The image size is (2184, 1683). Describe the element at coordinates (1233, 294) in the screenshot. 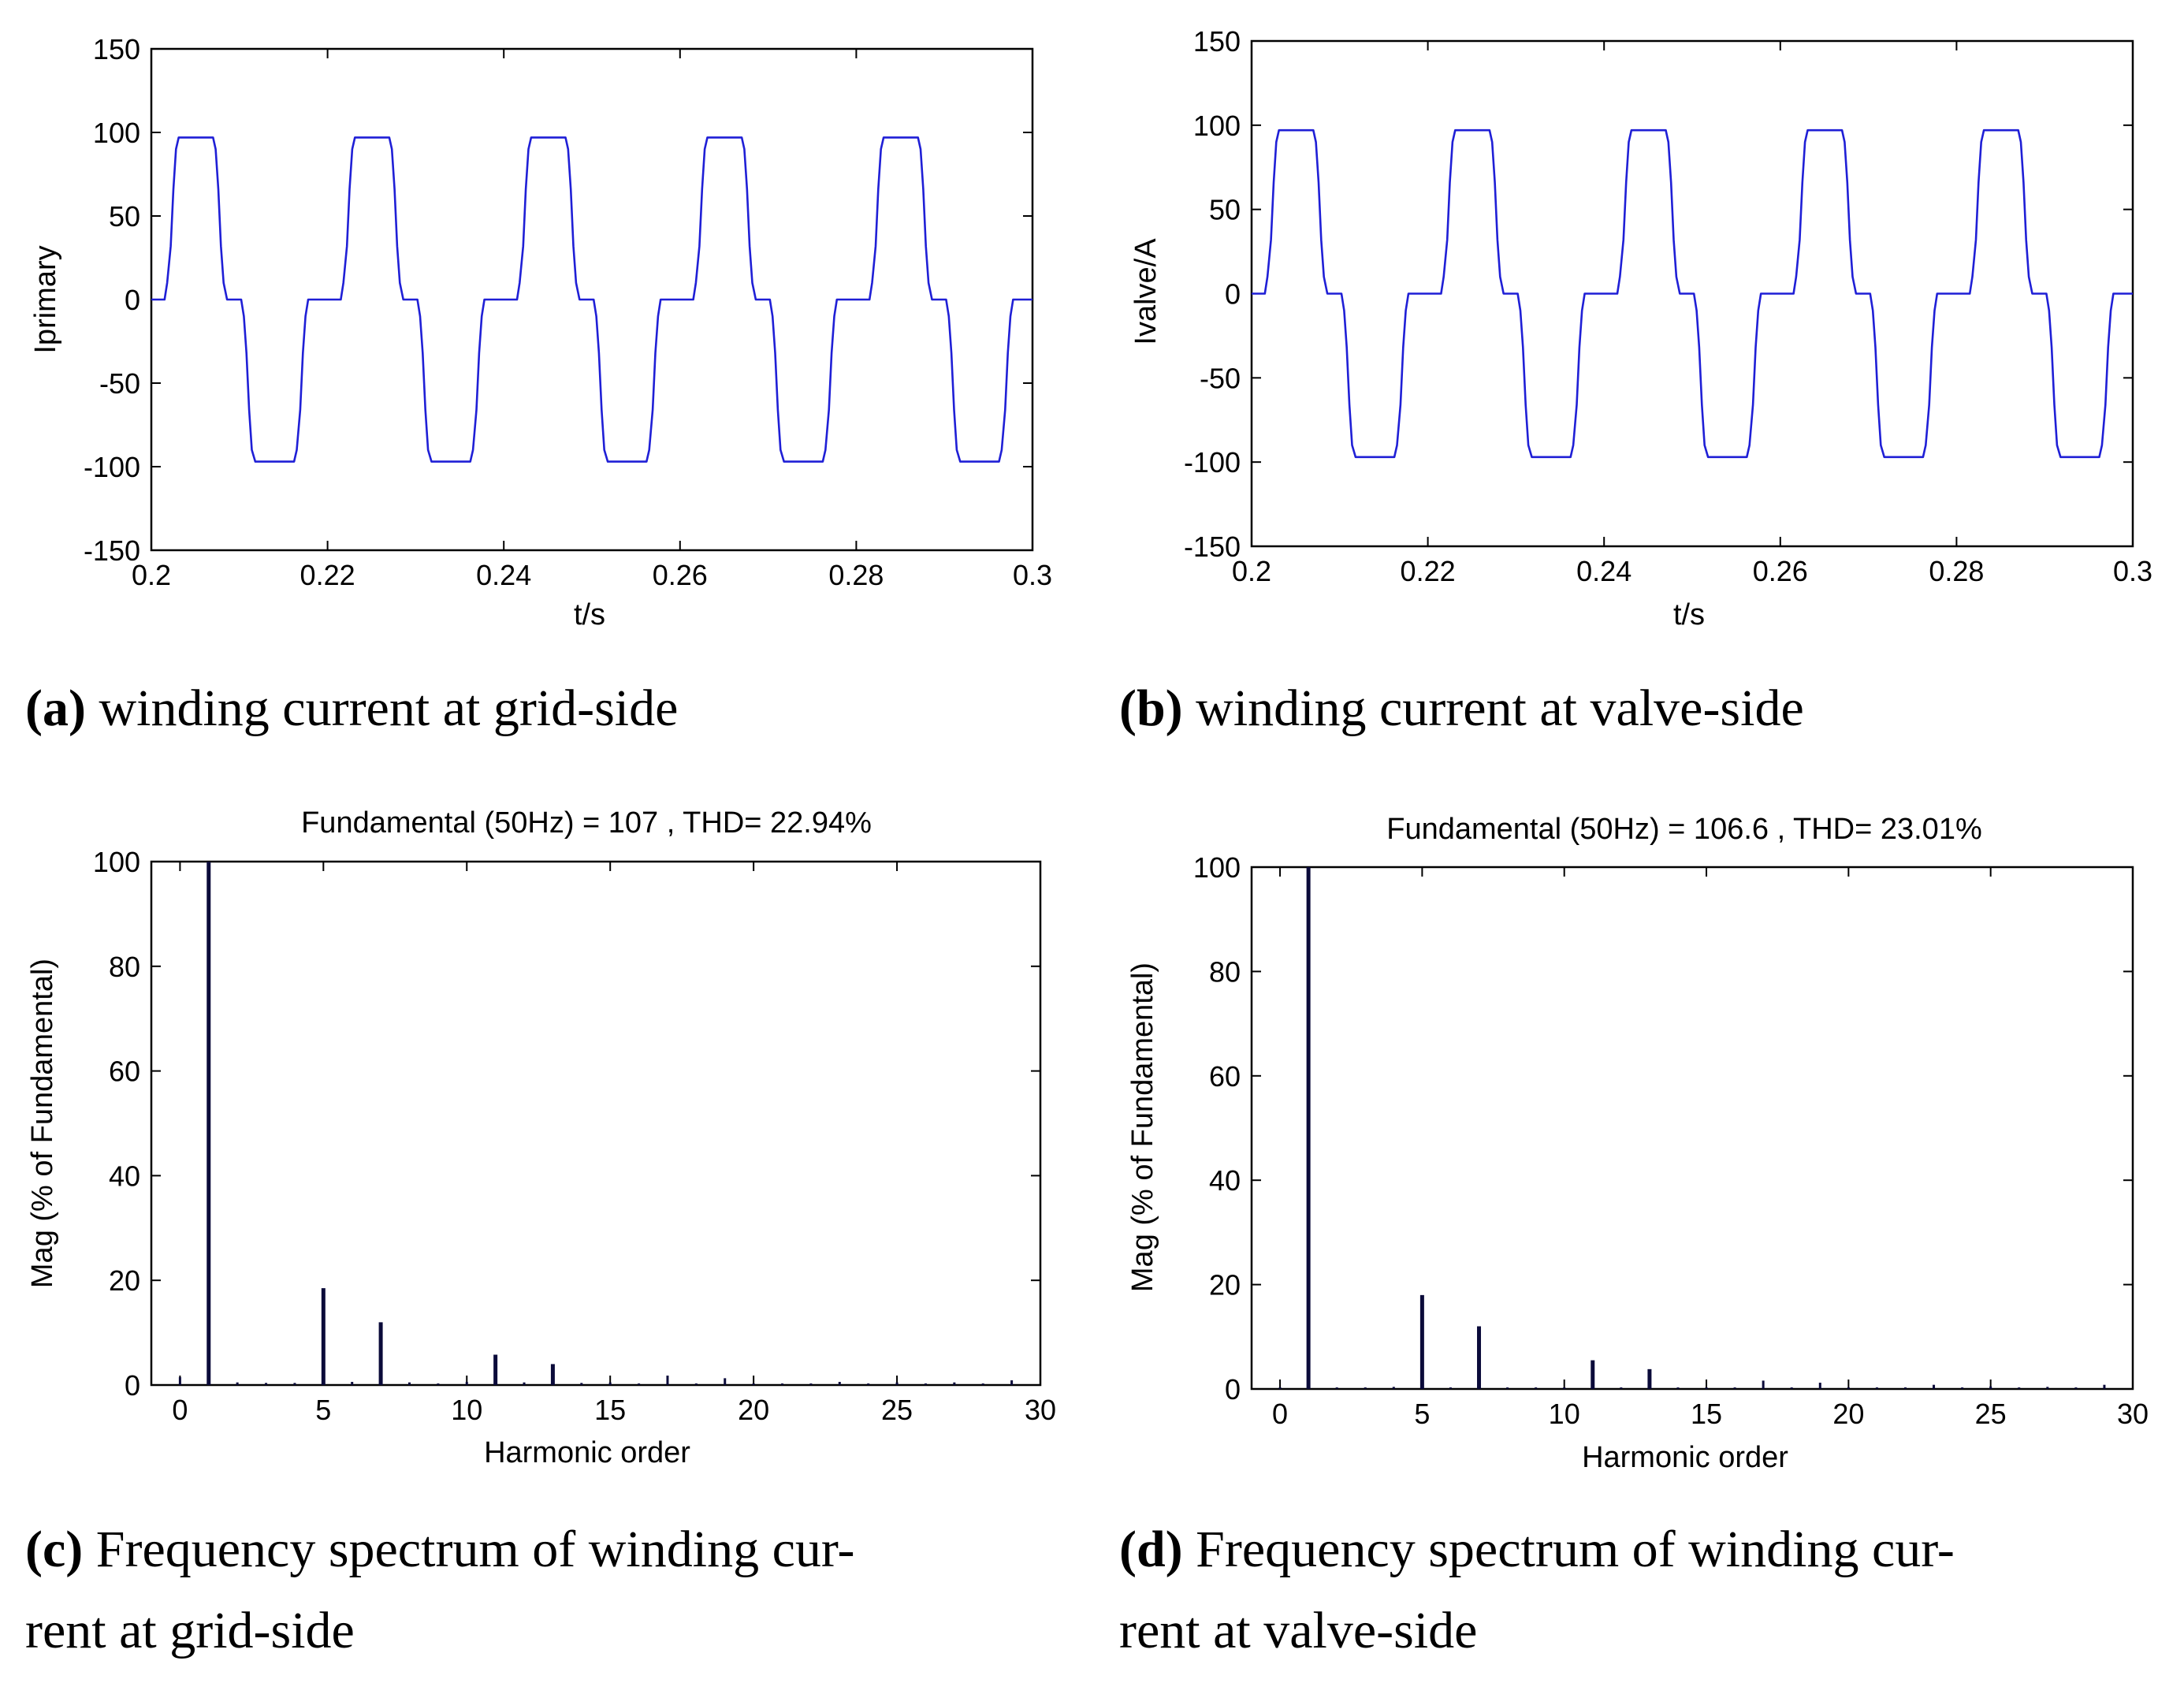

I see `panel-b-ytick-label: 0` at that location.